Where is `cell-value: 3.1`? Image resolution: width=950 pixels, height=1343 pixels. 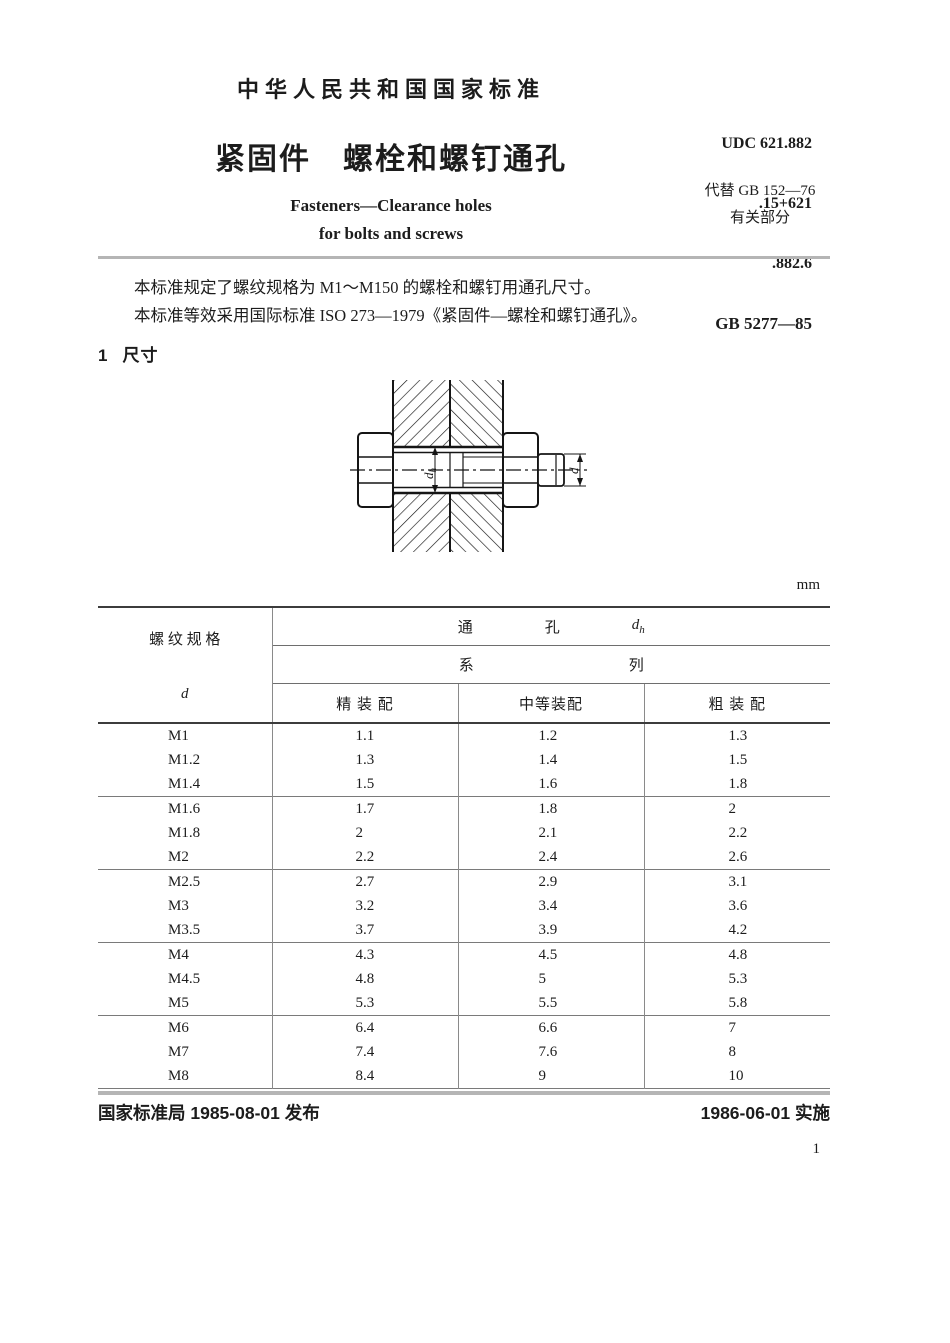 cell-value: 3.1 is located at coordinates (738, 881).